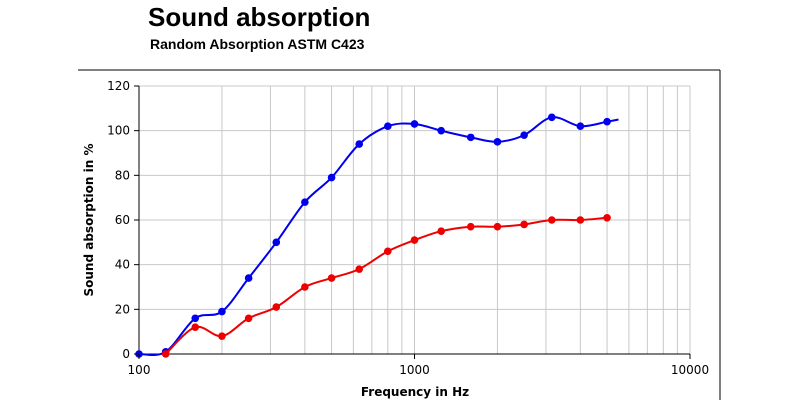 The height and width of the screenshot is (400, 800). What do you see at coordinates (118, 131) in the screenshot?
I see `y-tick-label: 100` at bounding box center [118, 131].